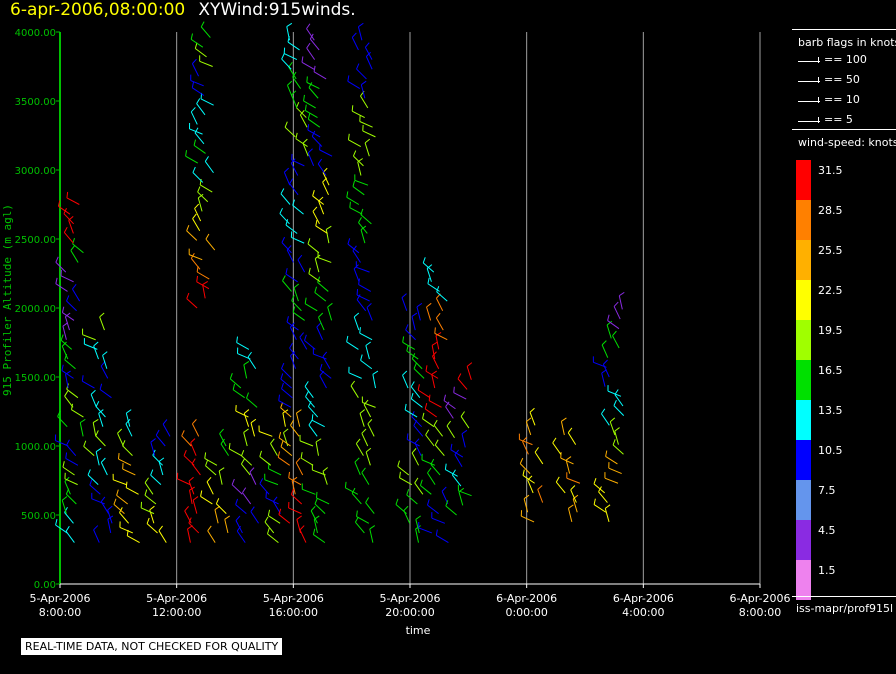 Image resolution: width=896 pixels, height=674 pixels. What do you see at coordinates (838, 119) in the screenshot?
I see `flag-label: == 5` at bounding box center [838, 119].